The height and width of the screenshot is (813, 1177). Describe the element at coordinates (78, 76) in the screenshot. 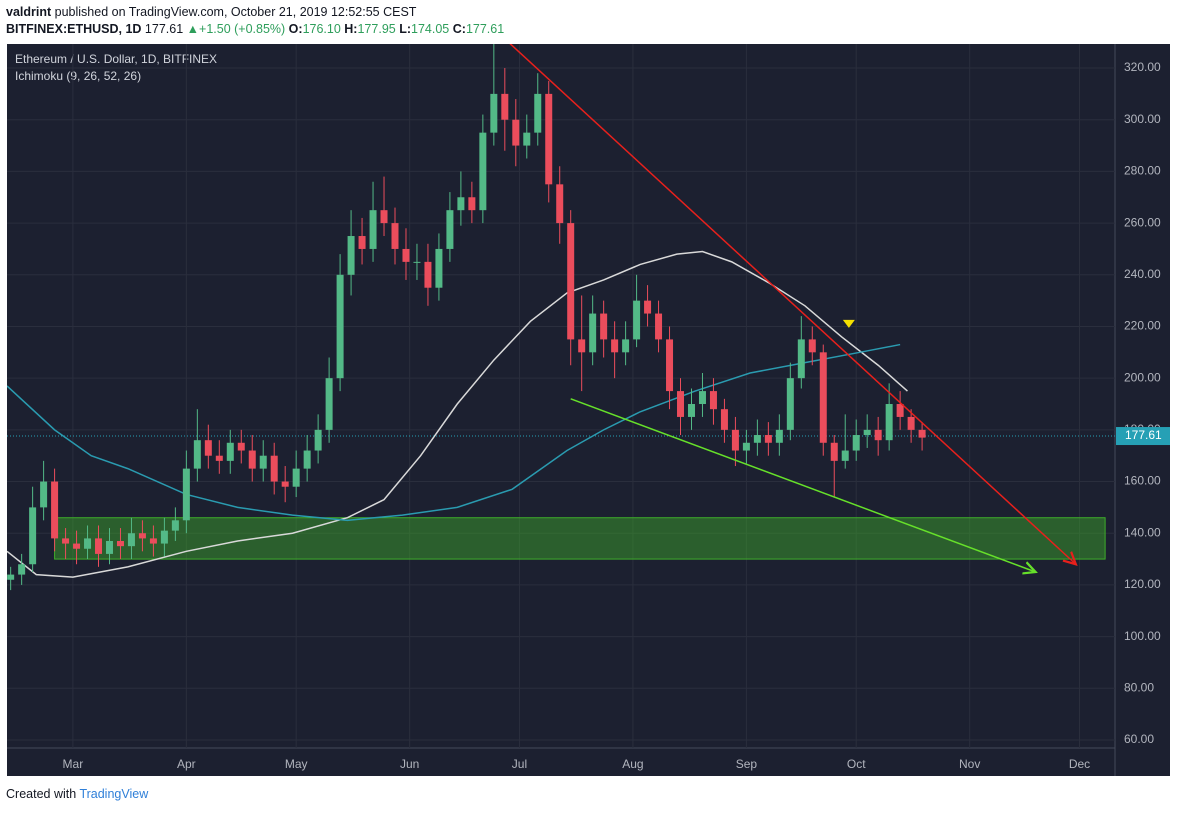

I see `indicator-label: Ichimoku (9, 26, 52, 26)` at that location.